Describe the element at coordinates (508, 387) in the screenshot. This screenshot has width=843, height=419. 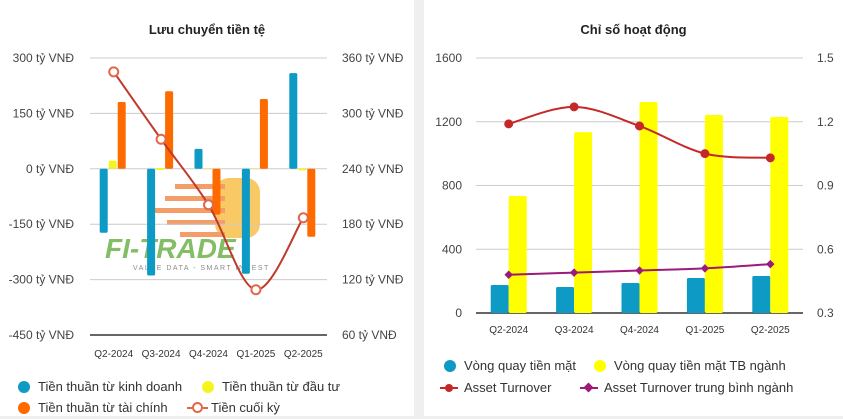
I see `legend-label: Asset Turnover` at that location.